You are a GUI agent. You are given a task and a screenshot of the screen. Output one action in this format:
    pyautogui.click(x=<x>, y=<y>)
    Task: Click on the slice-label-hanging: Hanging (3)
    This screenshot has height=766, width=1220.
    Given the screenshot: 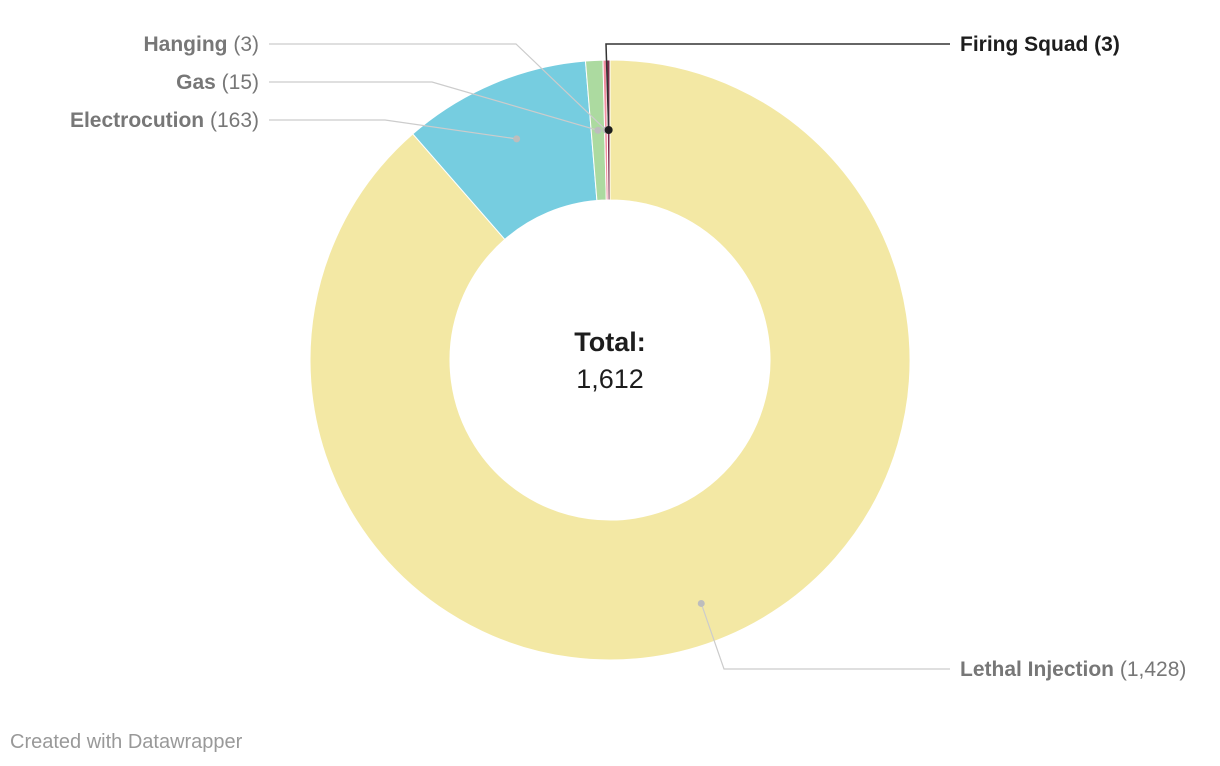 What is the action you would take?
    pyautogui.click(x=202, y=44)
    